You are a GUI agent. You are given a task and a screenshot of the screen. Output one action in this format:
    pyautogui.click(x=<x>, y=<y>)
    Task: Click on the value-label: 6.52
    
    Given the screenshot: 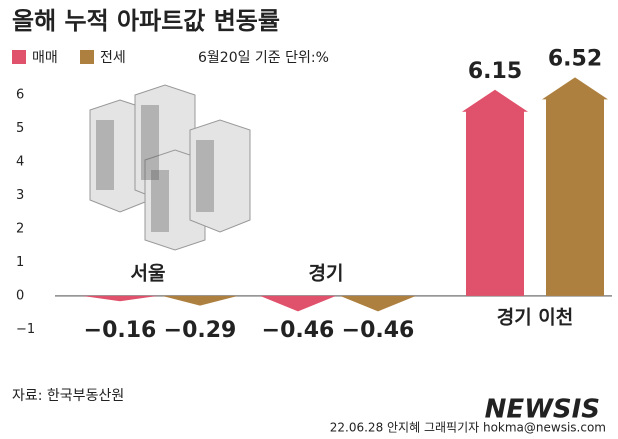 What is the action you would take?
    pyautogui.click(x=575, y=58)
    